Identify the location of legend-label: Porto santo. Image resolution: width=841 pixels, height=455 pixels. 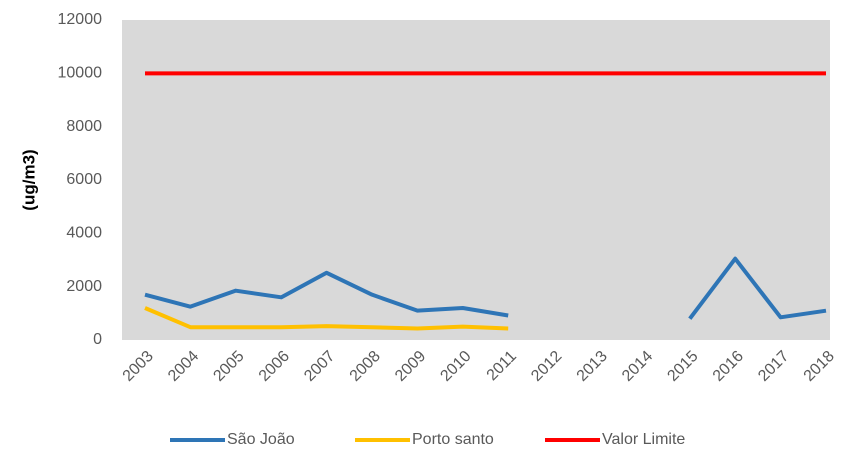
(453, 439).